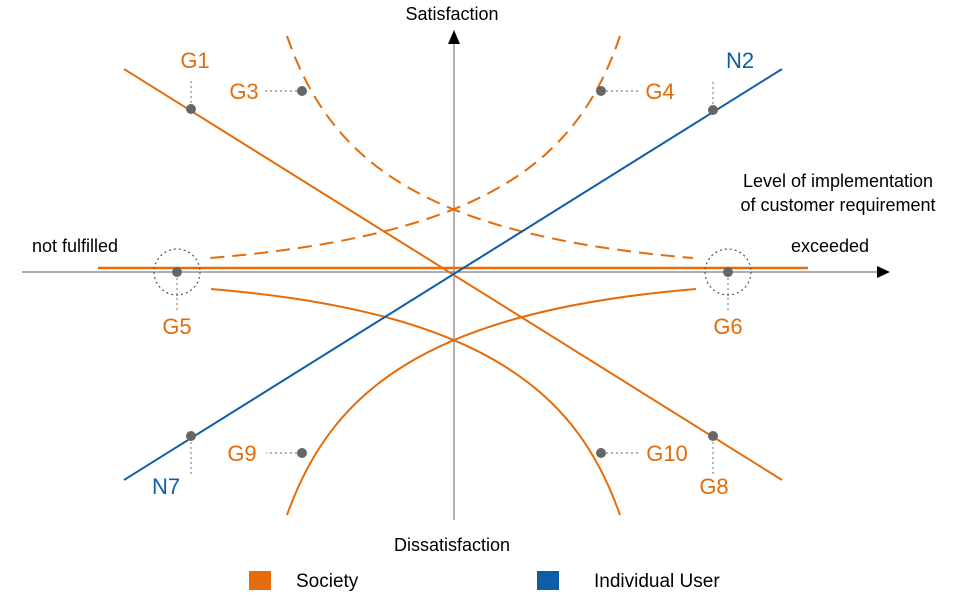  Describe the element at coordinates (452, 545) in the screenshot. I see `y-bottom-label: Dissatisfaction` at that location.